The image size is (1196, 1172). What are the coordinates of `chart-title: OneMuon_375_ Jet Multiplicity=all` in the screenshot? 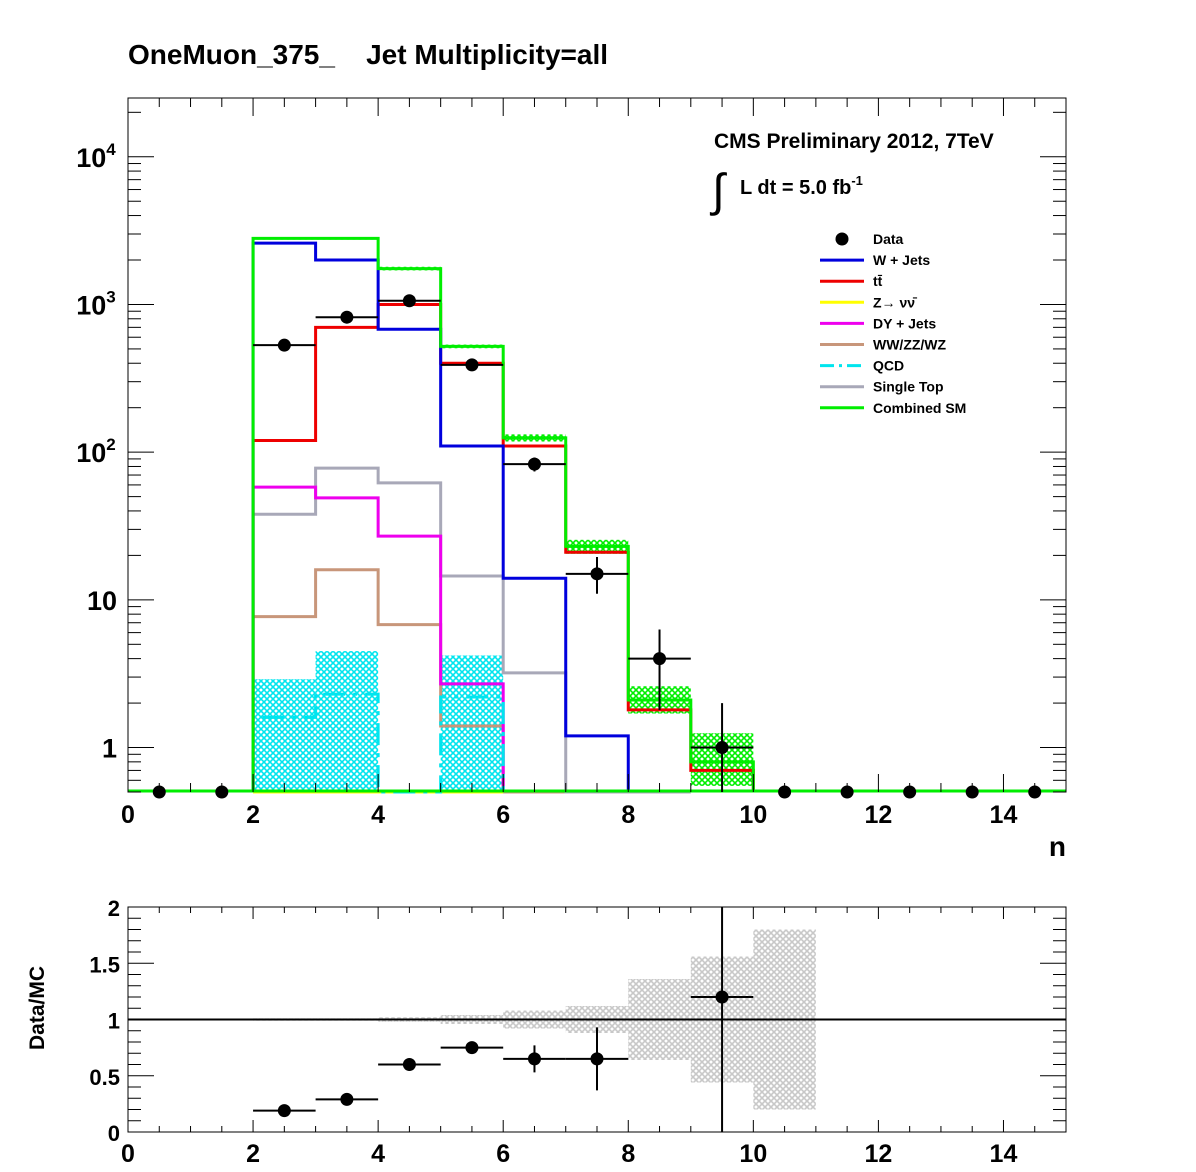 It's located at (368, 54).